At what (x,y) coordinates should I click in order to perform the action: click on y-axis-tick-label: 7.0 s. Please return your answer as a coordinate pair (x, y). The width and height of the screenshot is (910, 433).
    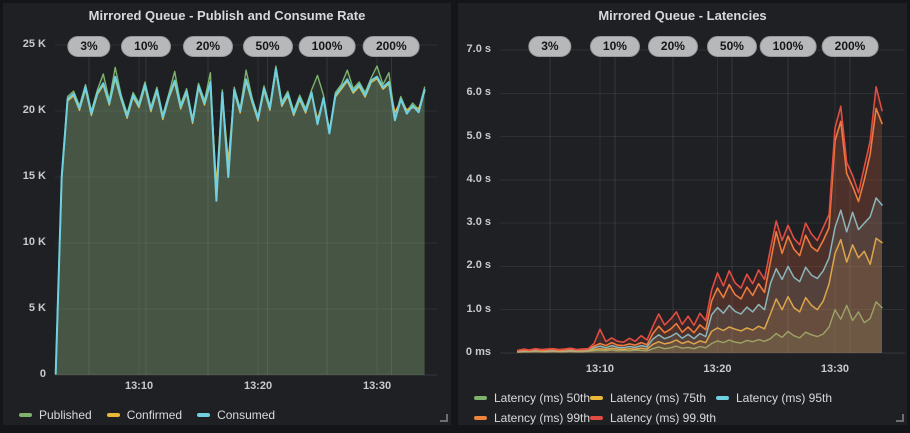
    Looking at the image, I should click on (478, 49).